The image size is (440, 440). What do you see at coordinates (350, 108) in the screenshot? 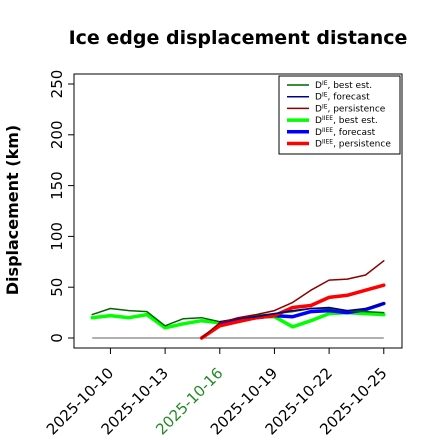
I see `legend-entry: DIE, persistence` at bounding box center [350, 108].